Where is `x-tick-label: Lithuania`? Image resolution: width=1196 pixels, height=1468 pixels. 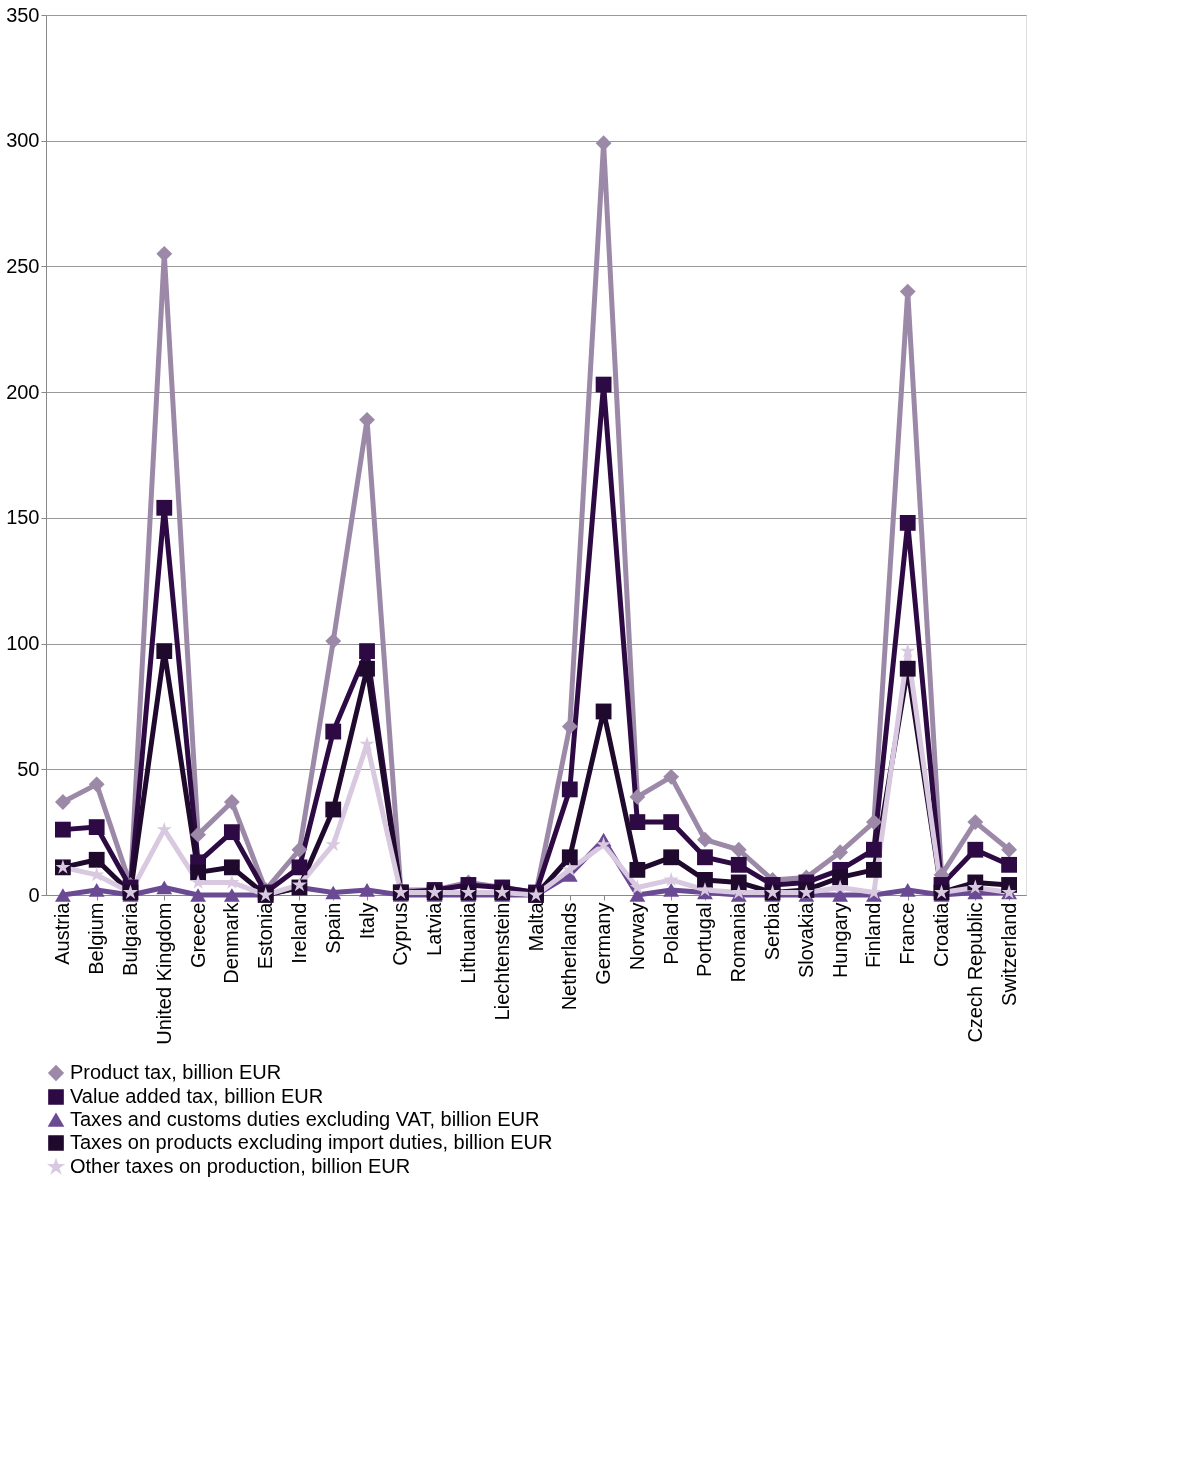
x-tick-label: Lithuania is located at coordinates (467, 942).